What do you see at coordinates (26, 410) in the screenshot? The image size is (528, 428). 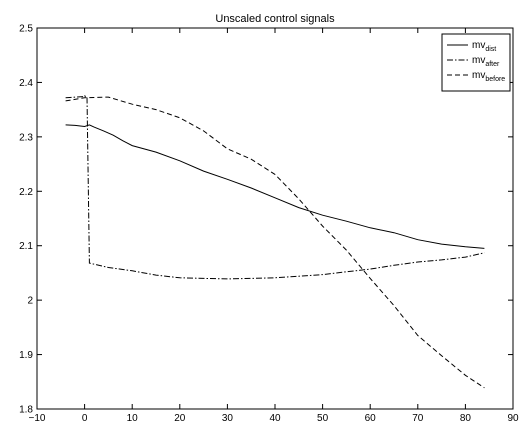 I see `y-tick-label: 1.8` at bounding box center [26, 410].